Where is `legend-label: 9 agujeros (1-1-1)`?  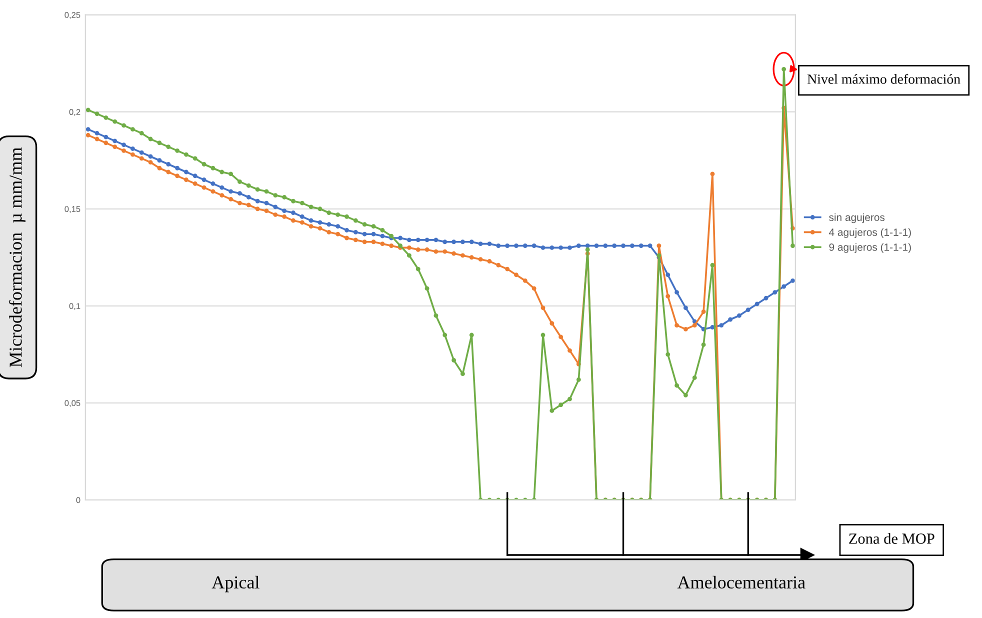 legend-label: 9 agujeros (1-1-1) is located at coordinates (870, 248).